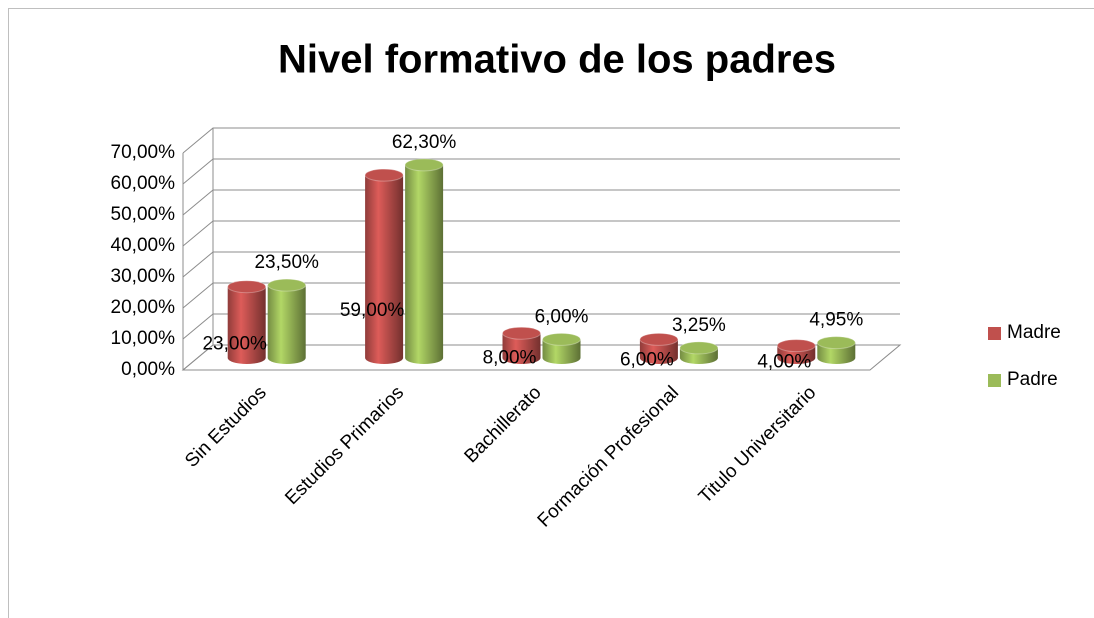 The width and height of the screenshot is (1094, 618). I want to click on data-label: 4,95%, so click(836, 320).